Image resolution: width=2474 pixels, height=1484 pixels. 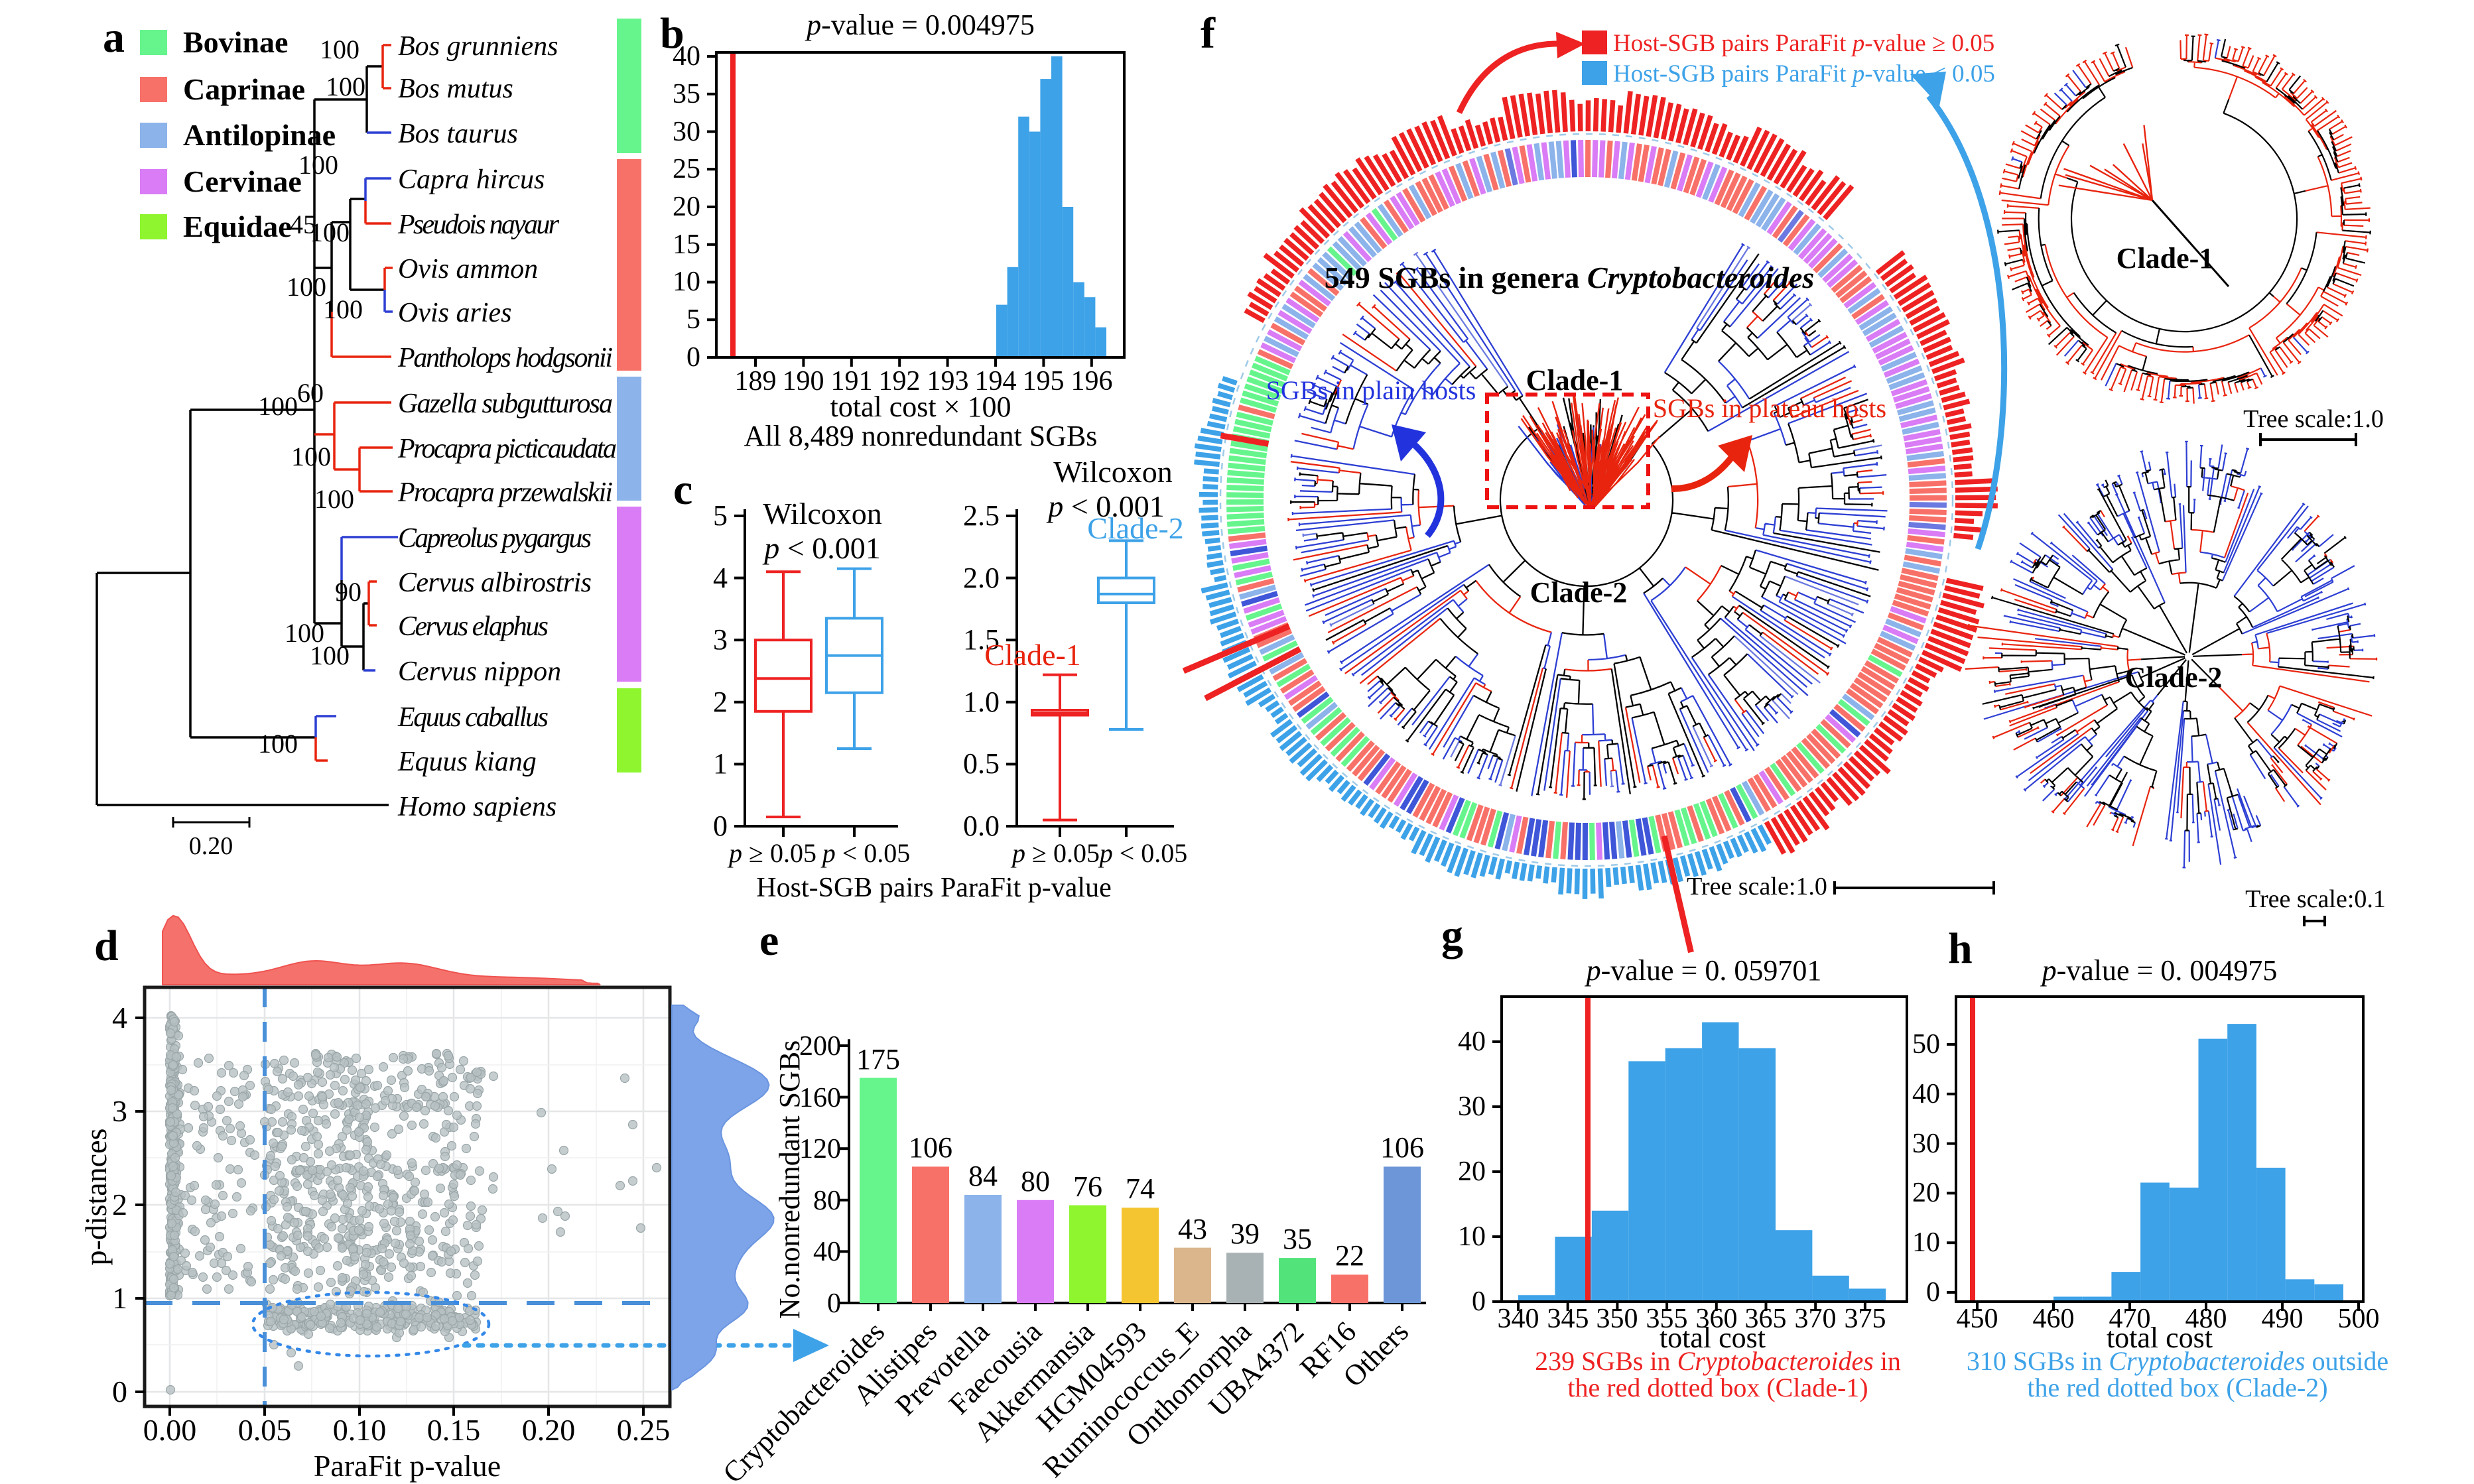 I want to click on svg-text: Procapra przewalskii, so click(x=505, y=492).